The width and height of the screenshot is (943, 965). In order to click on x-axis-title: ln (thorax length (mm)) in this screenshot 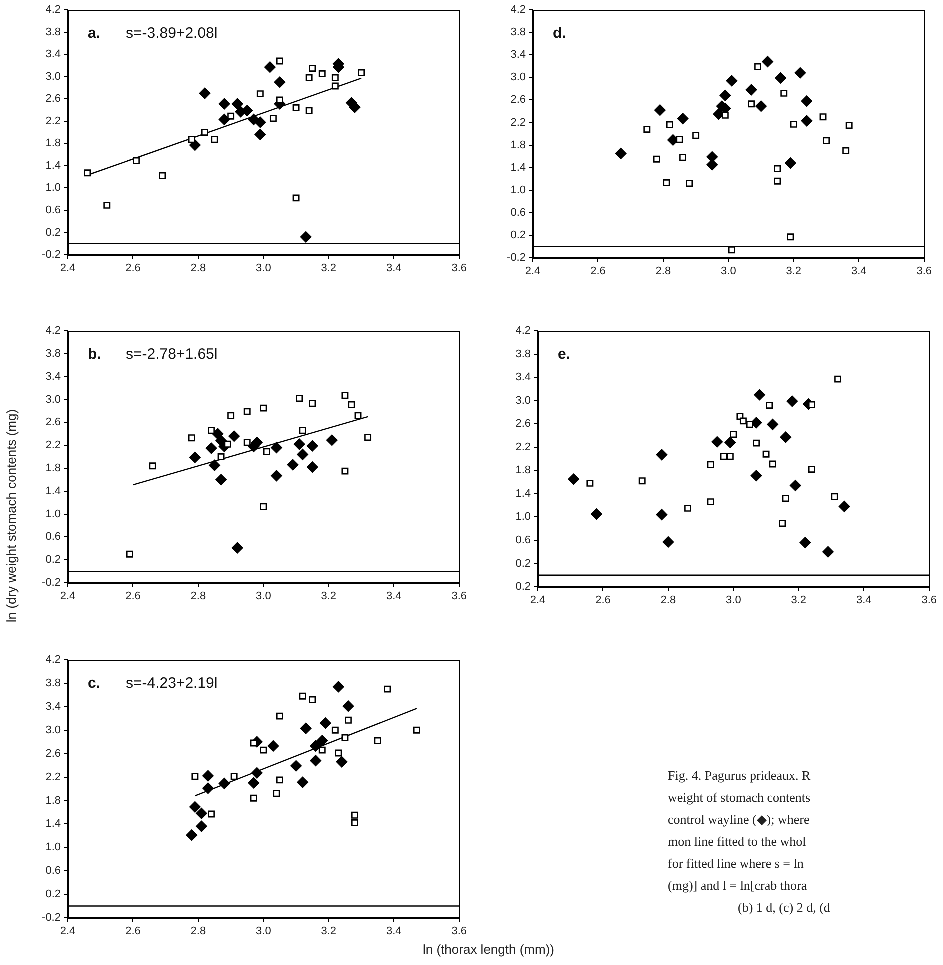, I will do `click(488, 949)`.